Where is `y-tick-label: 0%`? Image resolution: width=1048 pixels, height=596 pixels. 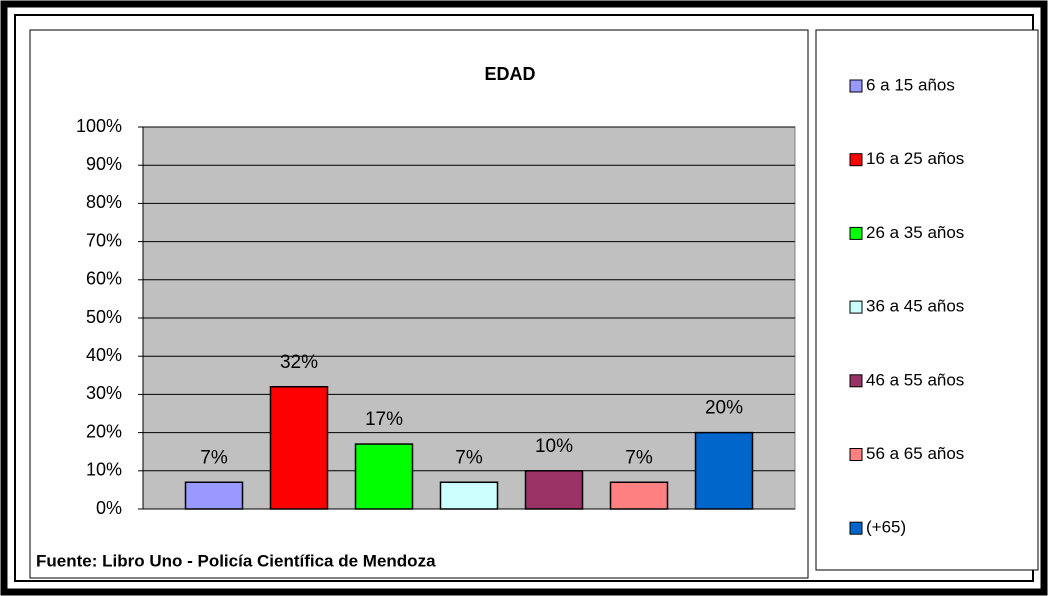
y-tick-label: 0% is located at coordinates (109, 508).